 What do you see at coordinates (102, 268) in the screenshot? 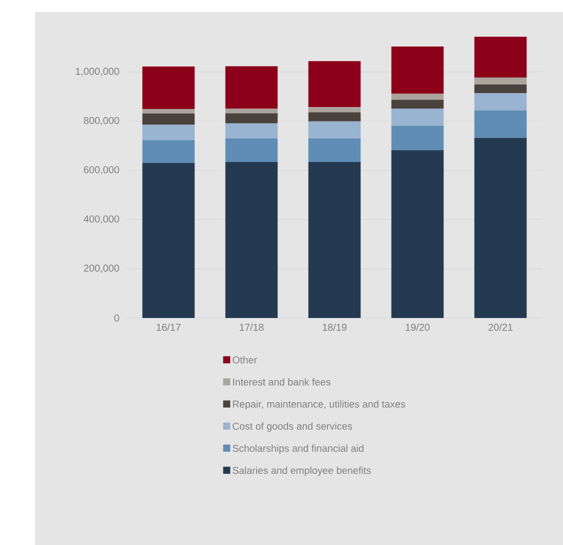
I see `y-tick-label: 200,000` at bounding box center [102, 268].